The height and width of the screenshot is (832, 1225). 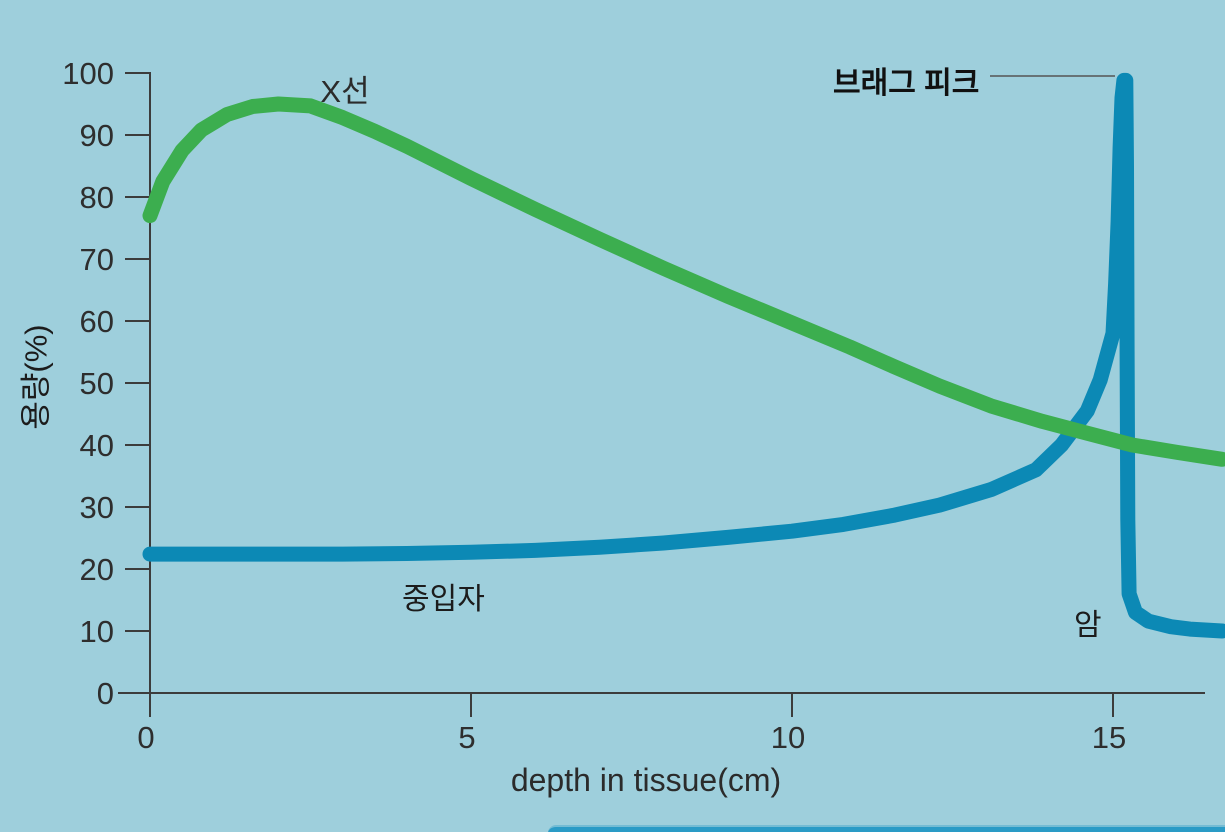 I want to click on x-axis-title: depth in tissue(cm), so click(x=646, y=780).